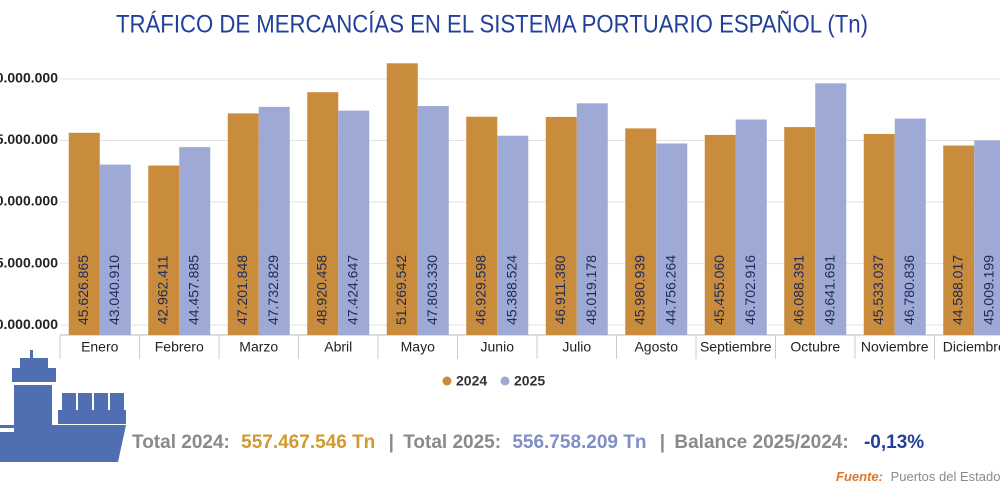  Describe the element at coordinates (498, 347) in the screenshot. I see `x-tick-label: Junio` at that location.